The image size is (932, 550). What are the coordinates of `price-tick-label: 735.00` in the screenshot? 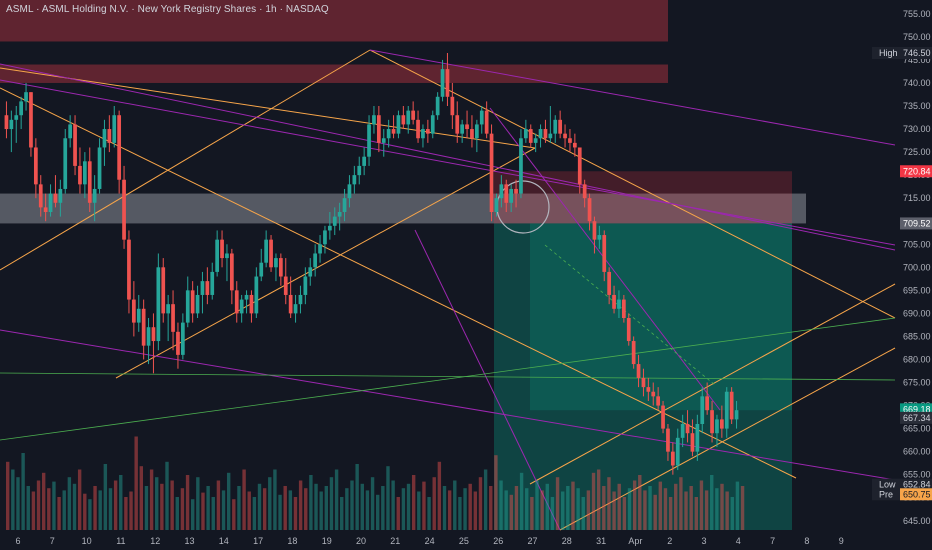 It's located at (917, 106).